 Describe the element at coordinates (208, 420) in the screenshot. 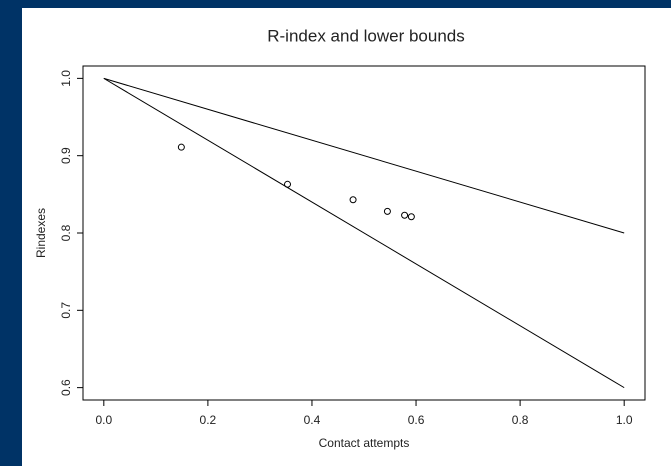

I see `x-tick-label: 0.2` at that location.